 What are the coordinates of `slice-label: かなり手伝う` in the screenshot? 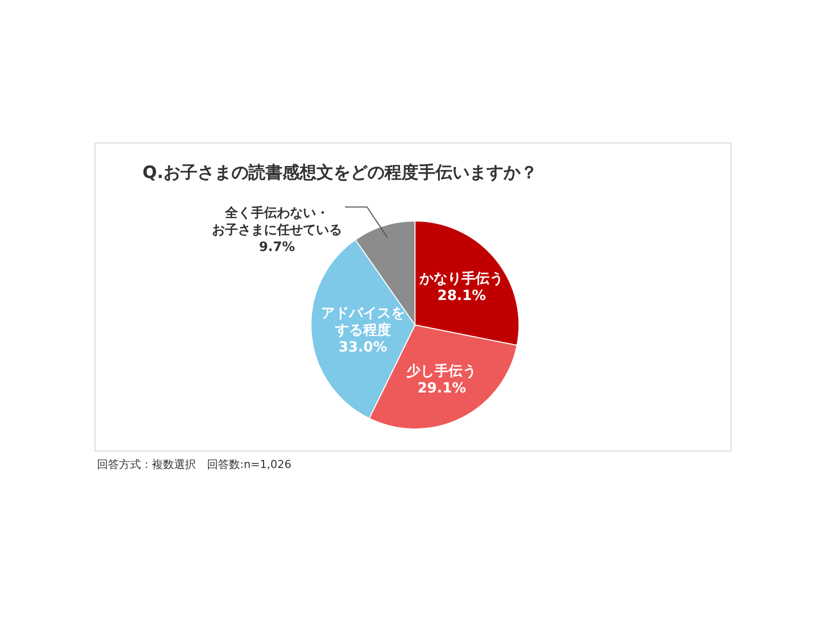 It's located at (461, 279).